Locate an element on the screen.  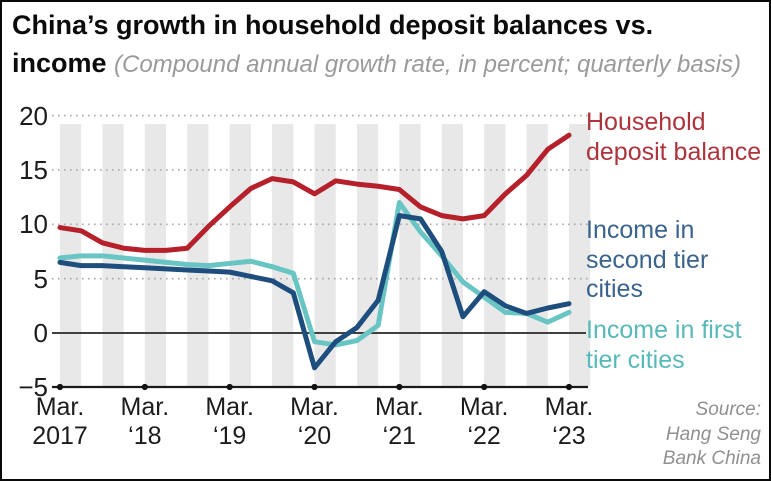
x-tick-label: Mar. ‘18 is located at coordinates (145, 421).